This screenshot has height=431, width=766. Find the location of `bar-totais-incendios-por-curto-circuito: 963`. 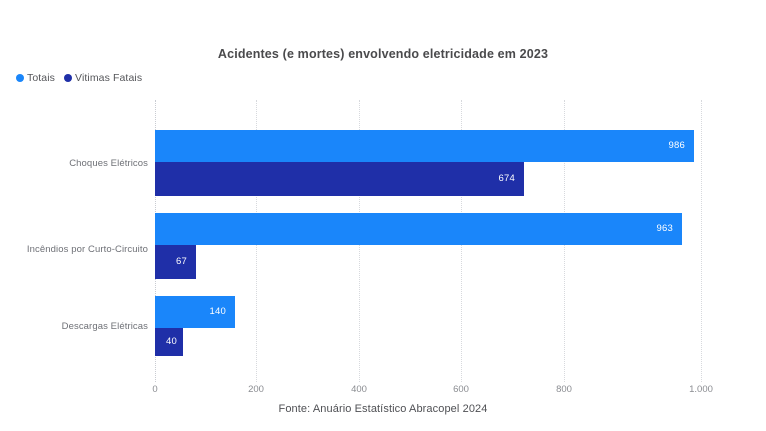

bar-totais-incendios-por-curto-circuito: 963 is located at coordinates (418, 229).